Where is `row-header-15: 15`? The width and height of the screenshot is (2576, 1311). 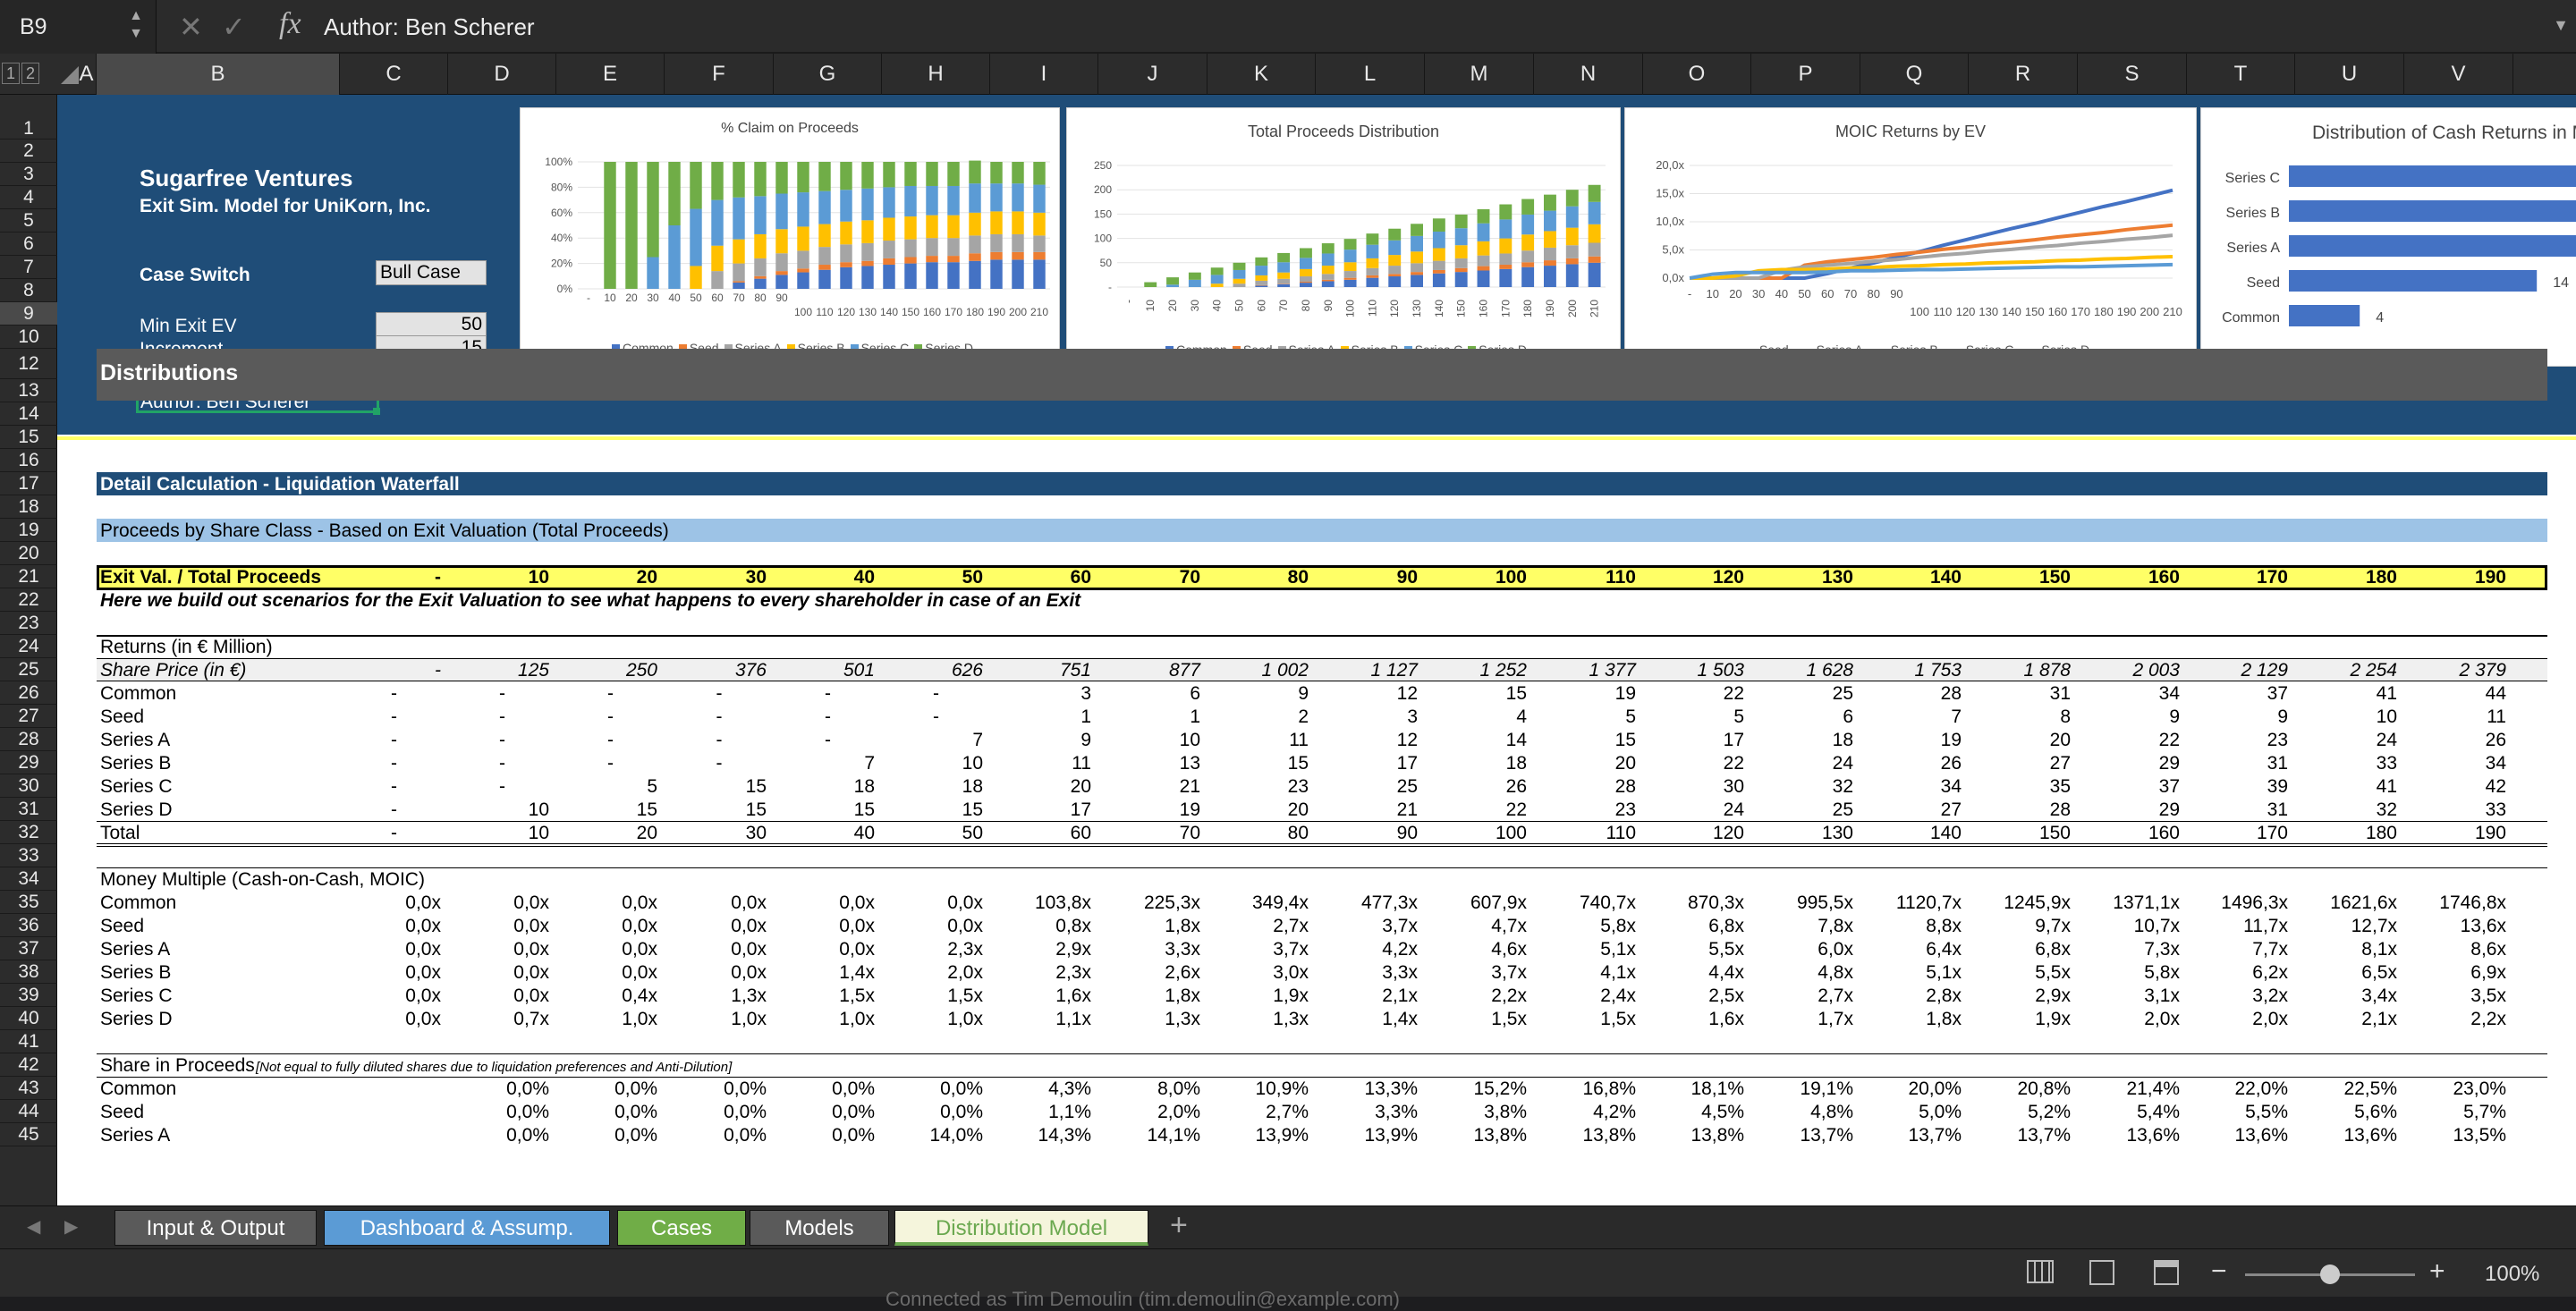
row-header-15: 15 is located at coordinates (28, 437).